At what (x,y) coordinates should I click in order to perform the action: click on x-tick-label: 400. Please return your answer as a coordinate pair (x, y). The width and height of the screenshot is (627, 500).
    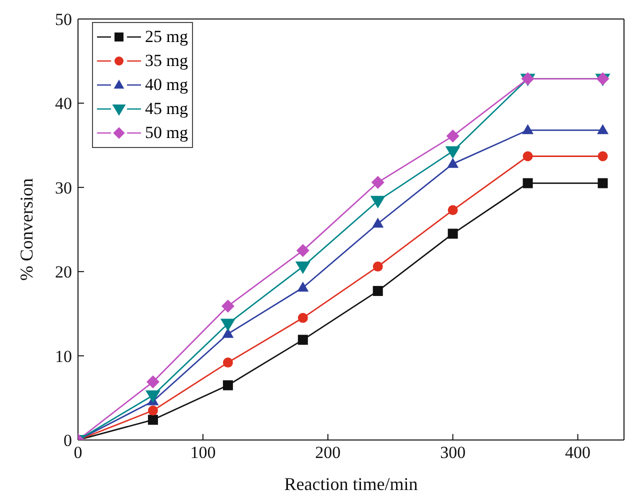
    Looking at the image, I should click on (578, 452).